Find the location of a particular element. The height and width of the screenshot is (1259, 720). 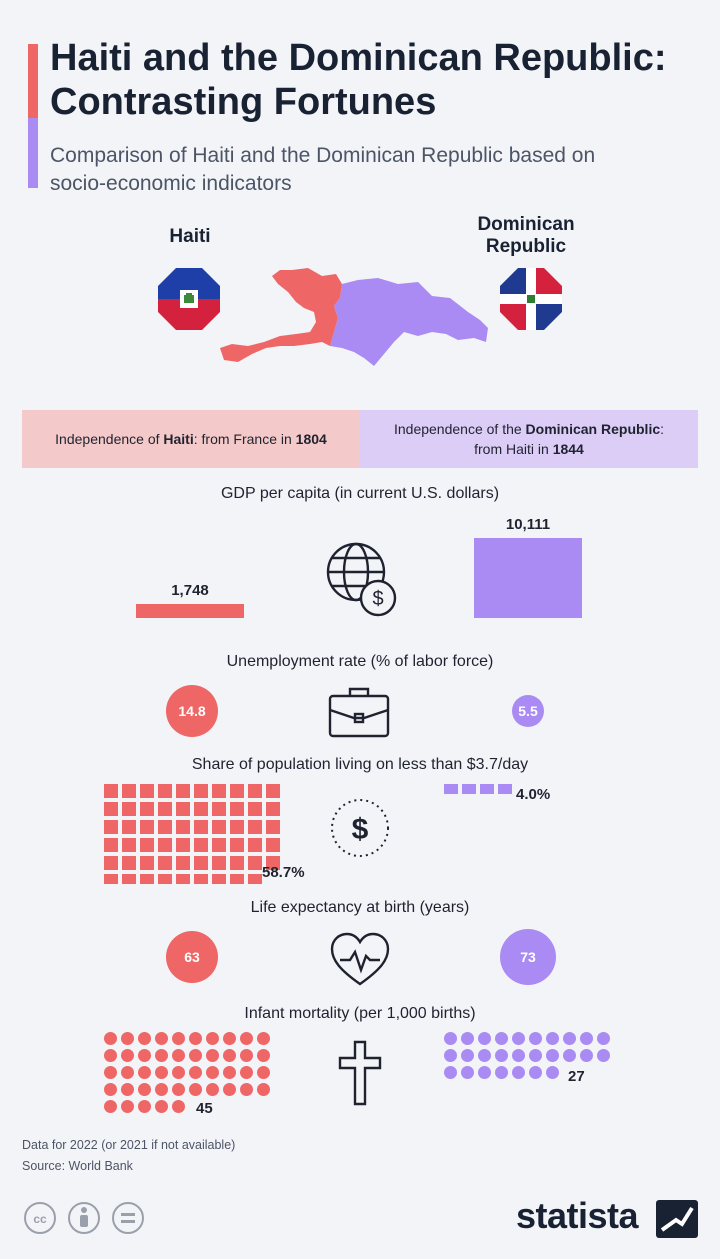

statista-logo-text: statista is located at coordinates (577, 1215).